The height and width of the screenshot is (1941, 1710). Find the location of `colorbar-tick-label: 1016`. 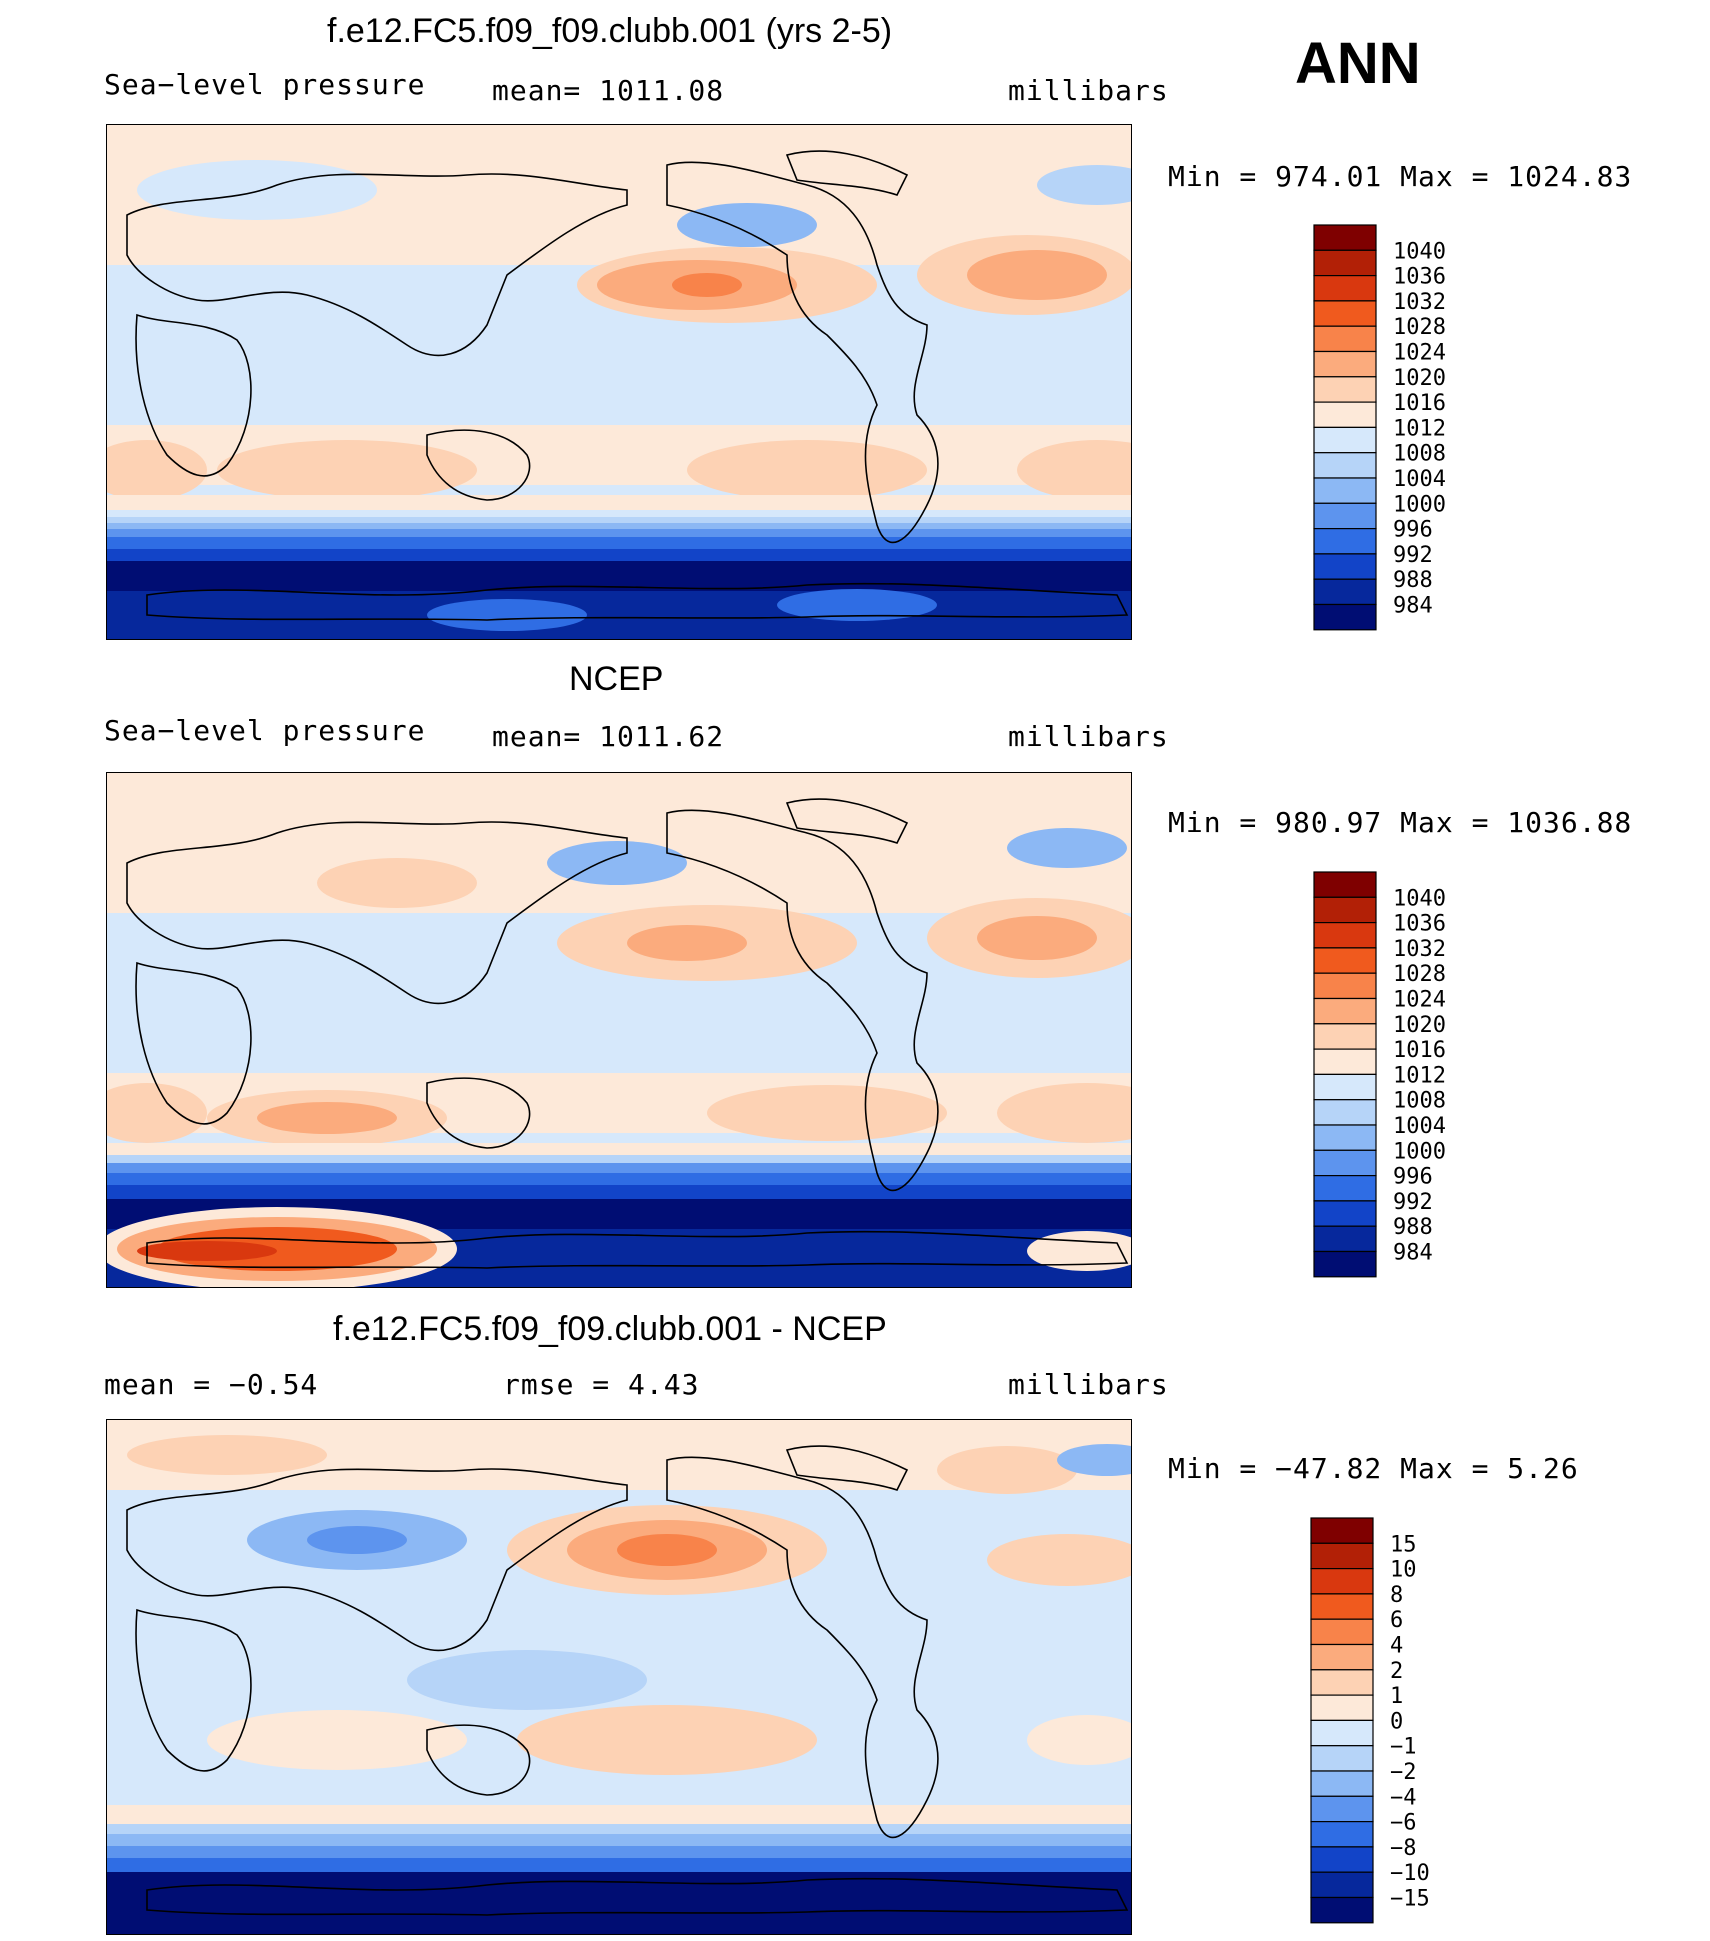

colorbar-tick-label: 1016 is located at coordinates (1419, 403).